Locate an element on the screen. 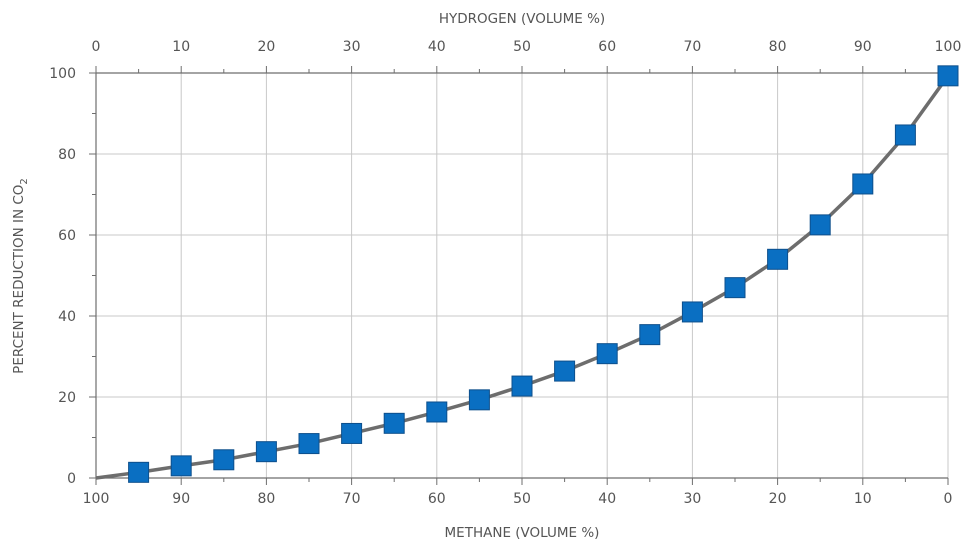  x-bottom-tick-label: 30 is located at coordinates (692, 499).